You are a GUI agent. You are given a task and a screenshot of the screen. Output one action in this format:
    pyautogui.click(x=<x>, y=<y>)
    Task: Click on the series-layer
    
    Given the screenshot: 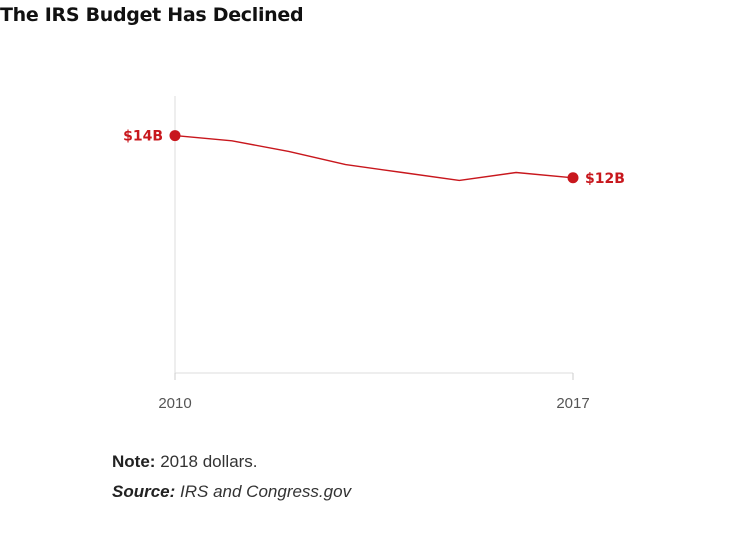 What is the action you would take?
    pyautogui.click(x=374, y=158)
    